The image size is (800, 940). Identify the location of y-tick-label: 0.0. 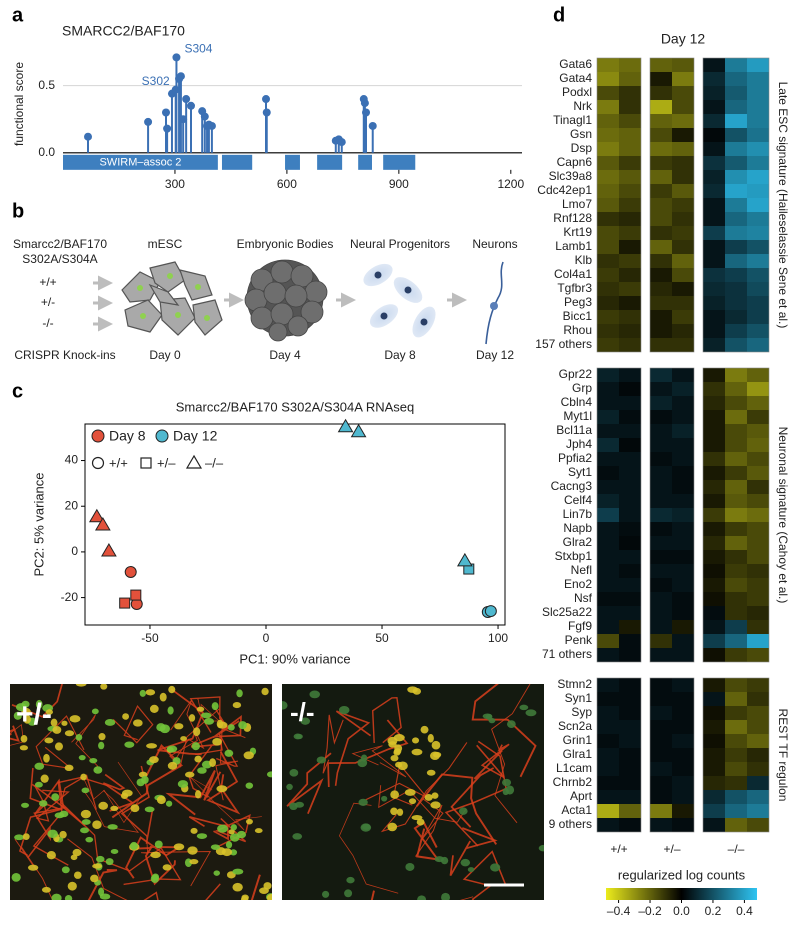
(46, 152).